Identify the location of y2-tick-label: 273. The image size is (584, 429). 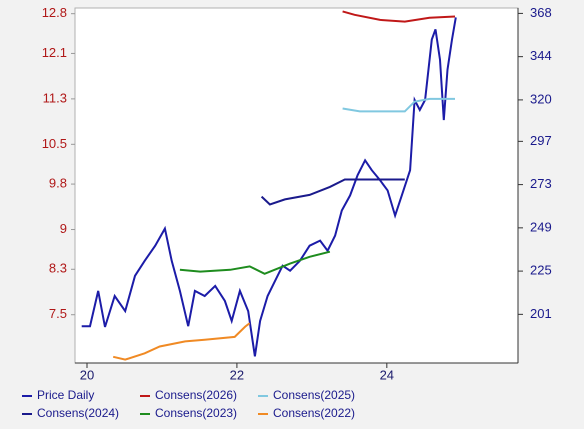
(541, 183).